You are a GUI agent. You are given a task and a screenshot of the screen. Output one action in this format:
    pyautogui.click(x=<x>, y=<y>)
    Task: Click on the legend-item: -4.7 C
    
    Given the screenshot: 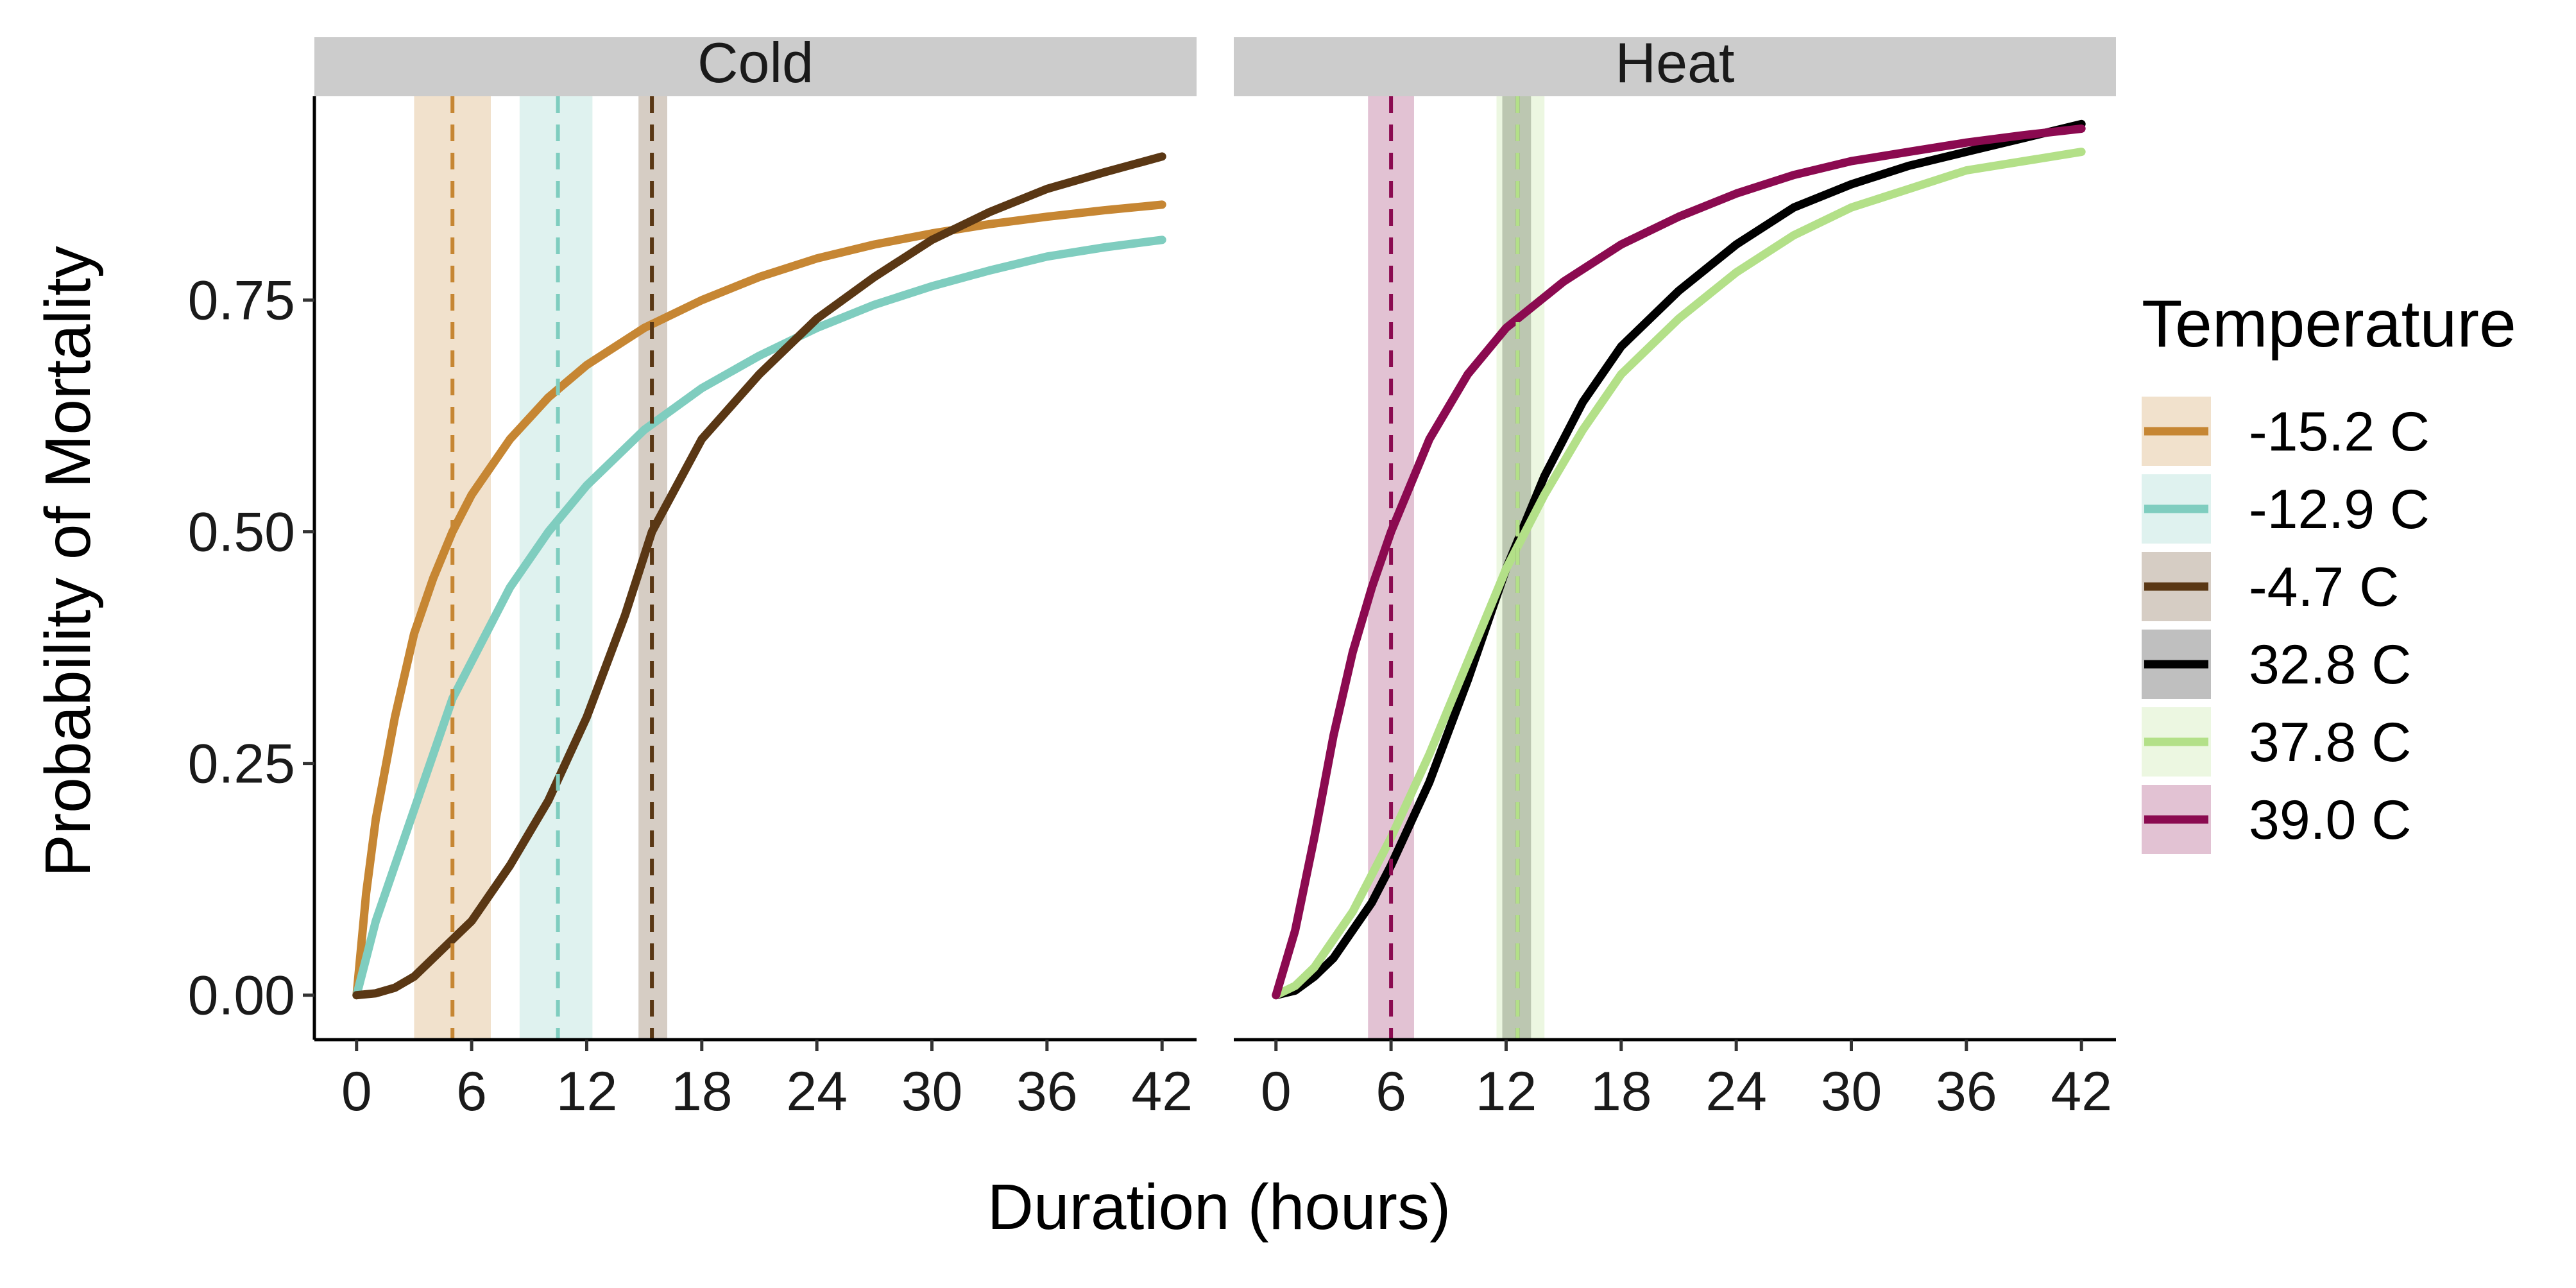 What is the action you would take?
    pyautogui.click(x=2270, y=586)
    